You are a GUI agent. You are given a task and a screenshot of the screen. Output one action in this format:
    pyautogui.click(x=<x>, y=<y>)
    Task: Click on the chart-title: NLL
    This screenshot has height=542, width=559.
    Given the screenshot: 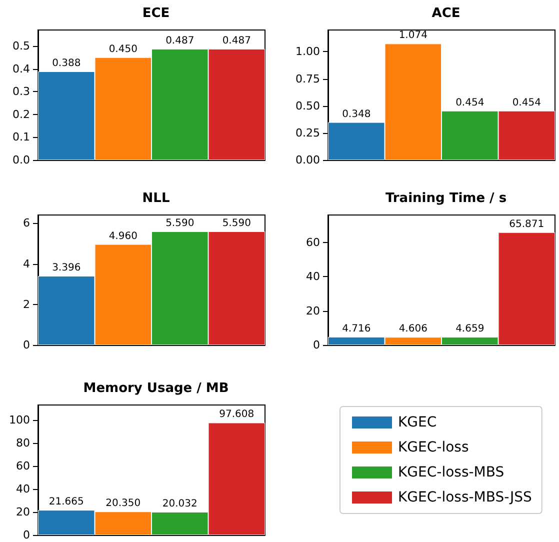 What is the action you would take?
    pyautogui.click(x=156, y=198)
    